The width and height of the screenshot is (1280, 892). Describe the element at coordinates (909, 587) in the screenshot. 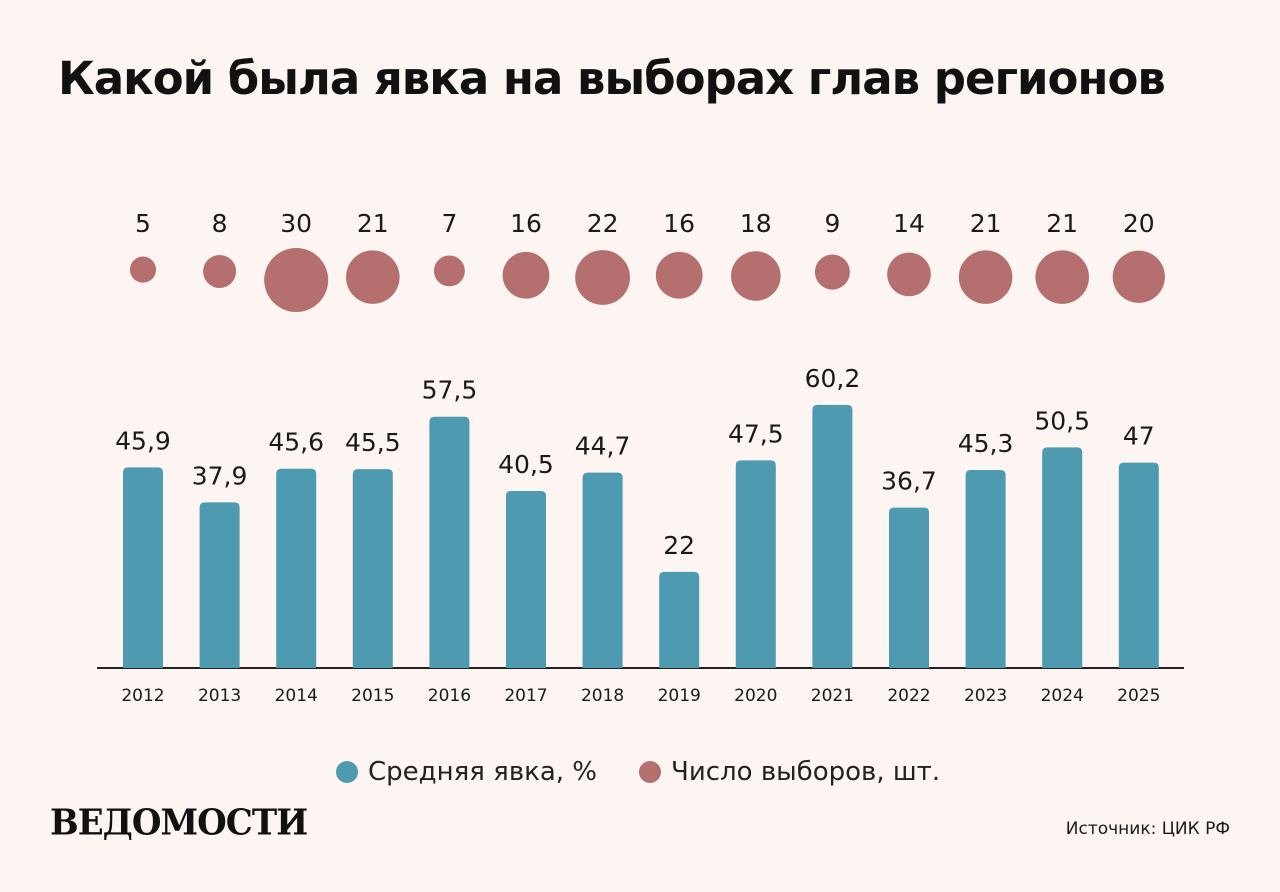

I see `bar-2022` at that location.